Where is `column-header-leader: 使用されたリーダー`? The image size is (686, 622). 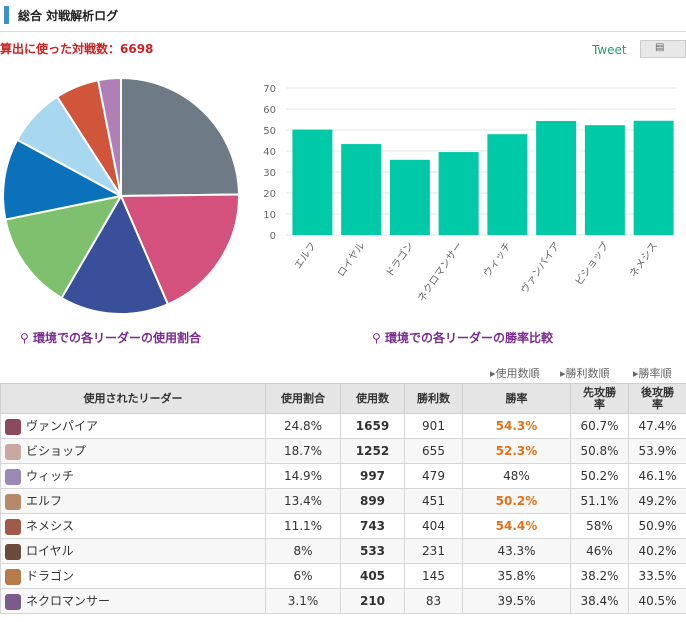 column-header-leader: 使用されたリーダー is located at coordinates (133, 398).